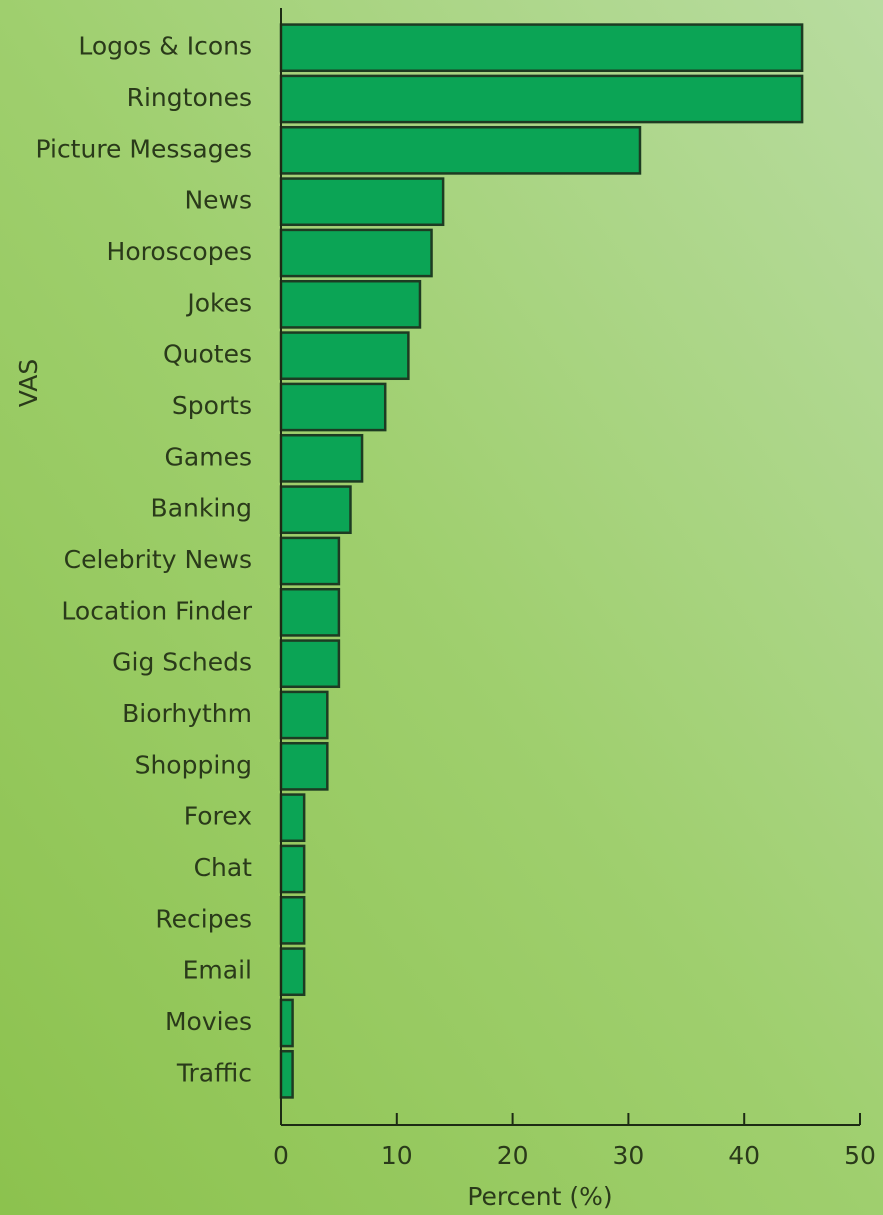  I want to click on y-tick-label: Horoscopes, so click(179, 251).